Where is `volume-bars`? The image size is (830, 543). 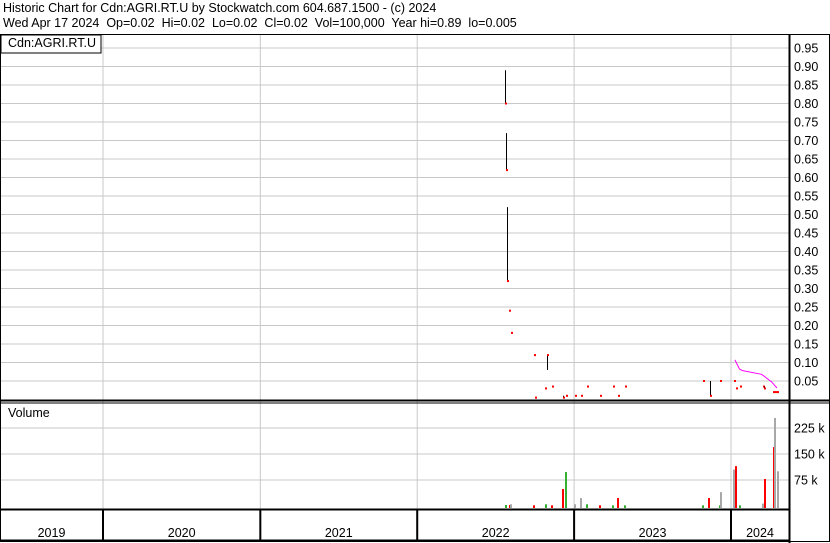 volume-bars is located at coordinates (642, 462).